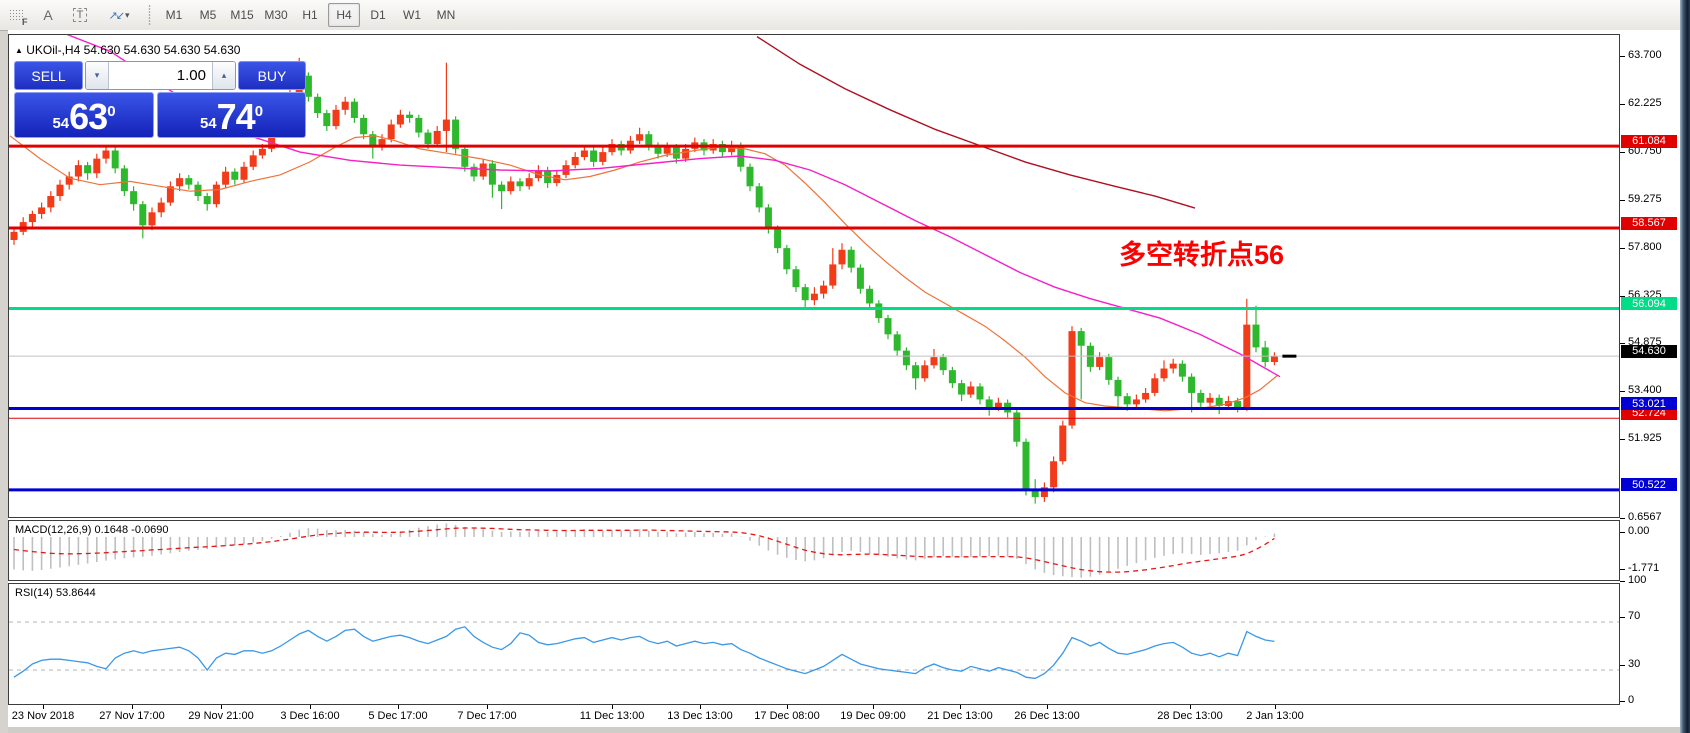 This screenshot has width=1690, height=733. I want to click on time-label: 27 Nov 17:00, so click(132, 716).